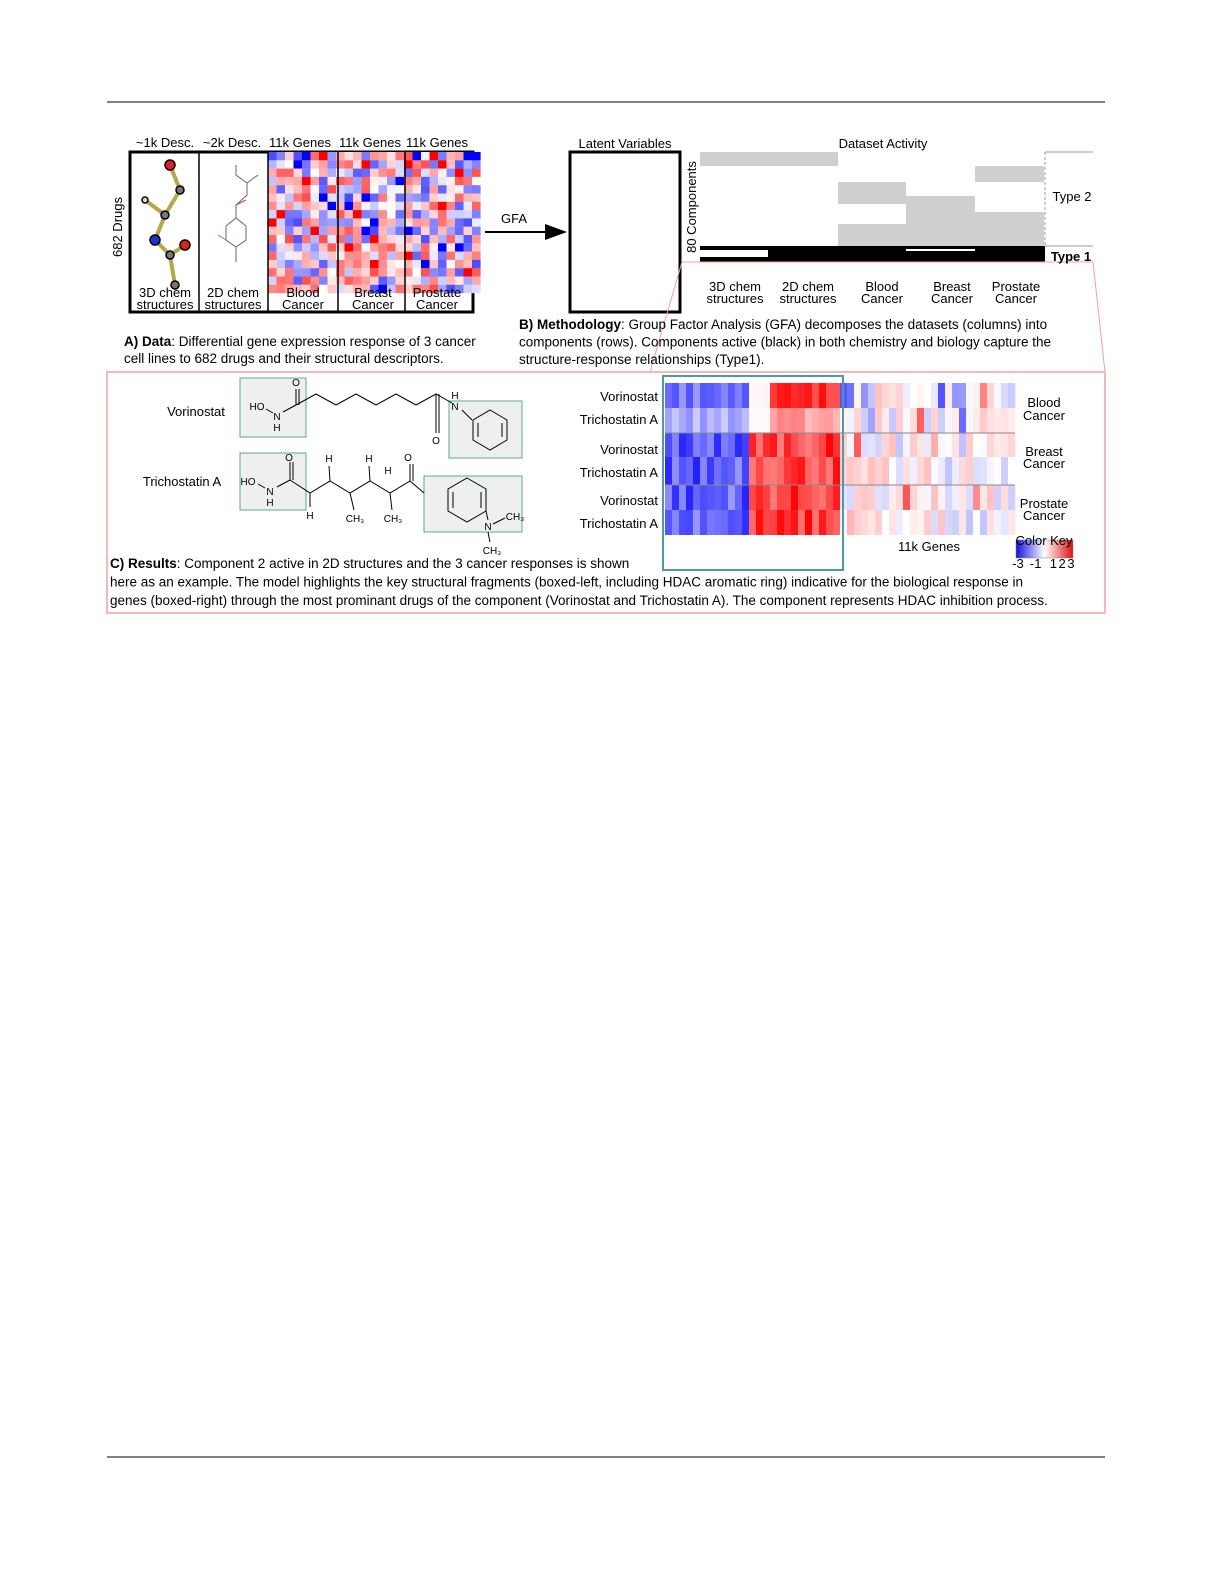  What do you see at coordinates (373, 292) in the screenshot?
I see `column-label: Breast` at bounding box center [373, 292].